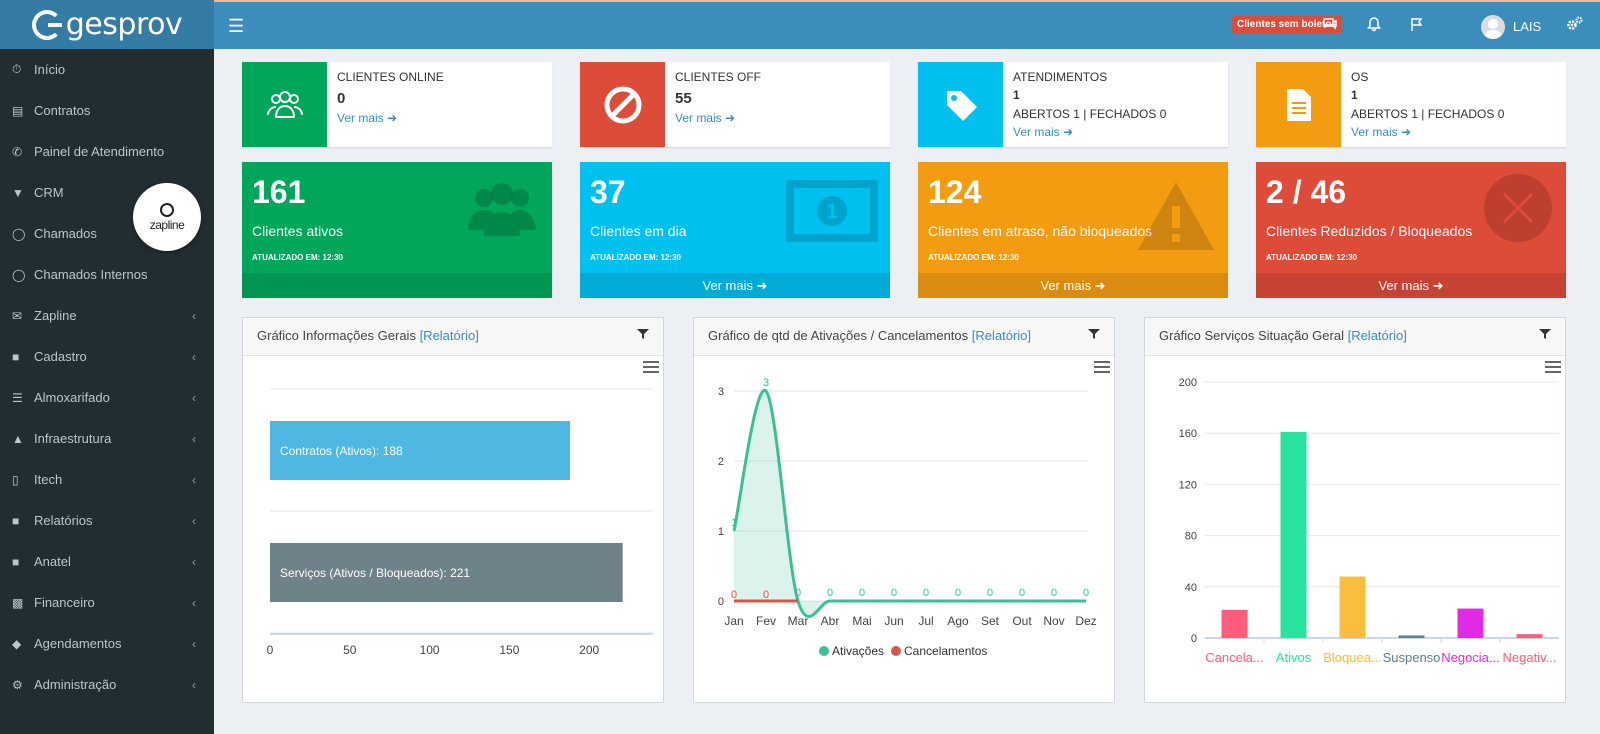 The width and height of the screenshot is (1600, 734). I want to click on x-tick-label: 200, so click(589, 650).